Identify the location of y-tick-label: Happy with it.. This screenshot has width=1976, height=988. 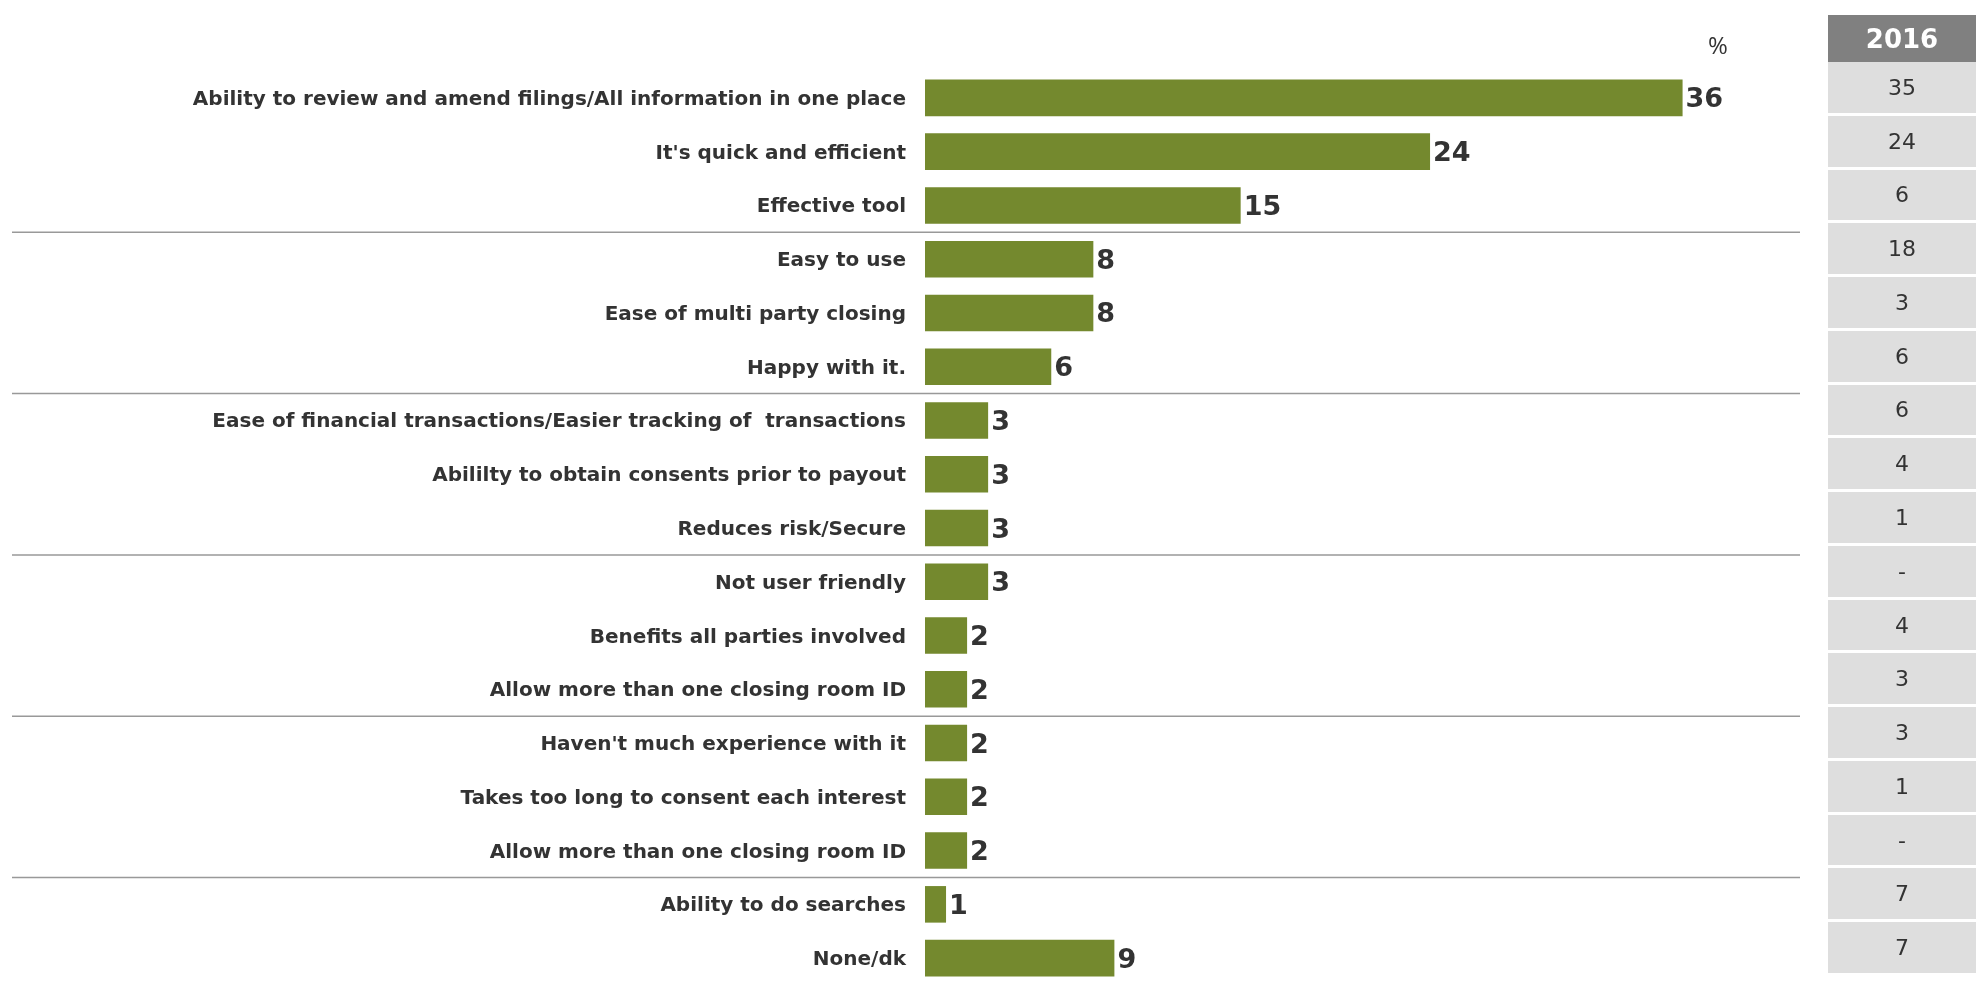
(826, 366).